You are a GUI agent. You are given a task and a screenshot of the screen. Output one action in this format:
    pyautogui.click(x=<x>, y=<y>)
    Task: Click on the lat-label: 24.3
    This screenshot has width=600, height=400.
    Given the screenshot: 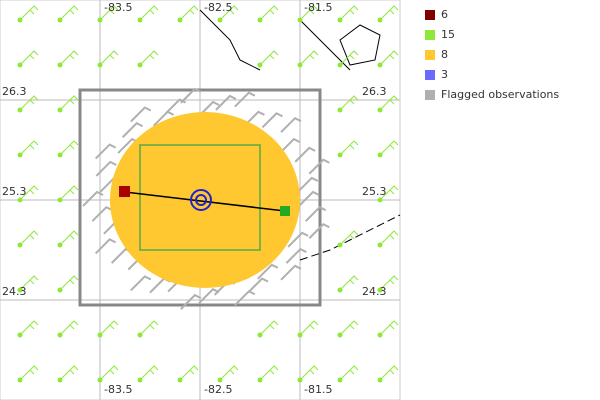 What is the action you would take?
    pyautogui.click(x=374, y=291)
    